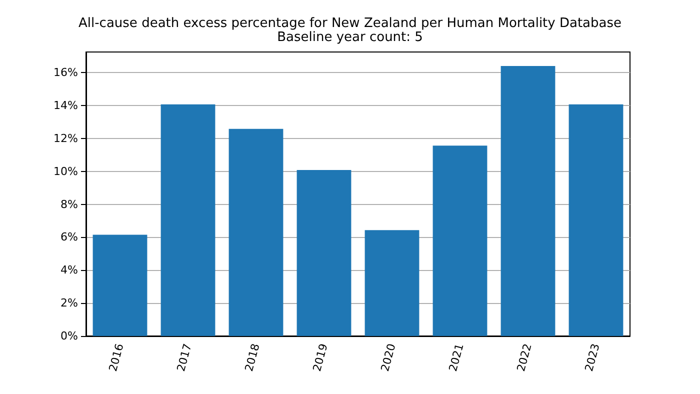 The height and width of the screenshot is (394, 700). I want to click on y-tick-label: 16%, so click(66, 73).